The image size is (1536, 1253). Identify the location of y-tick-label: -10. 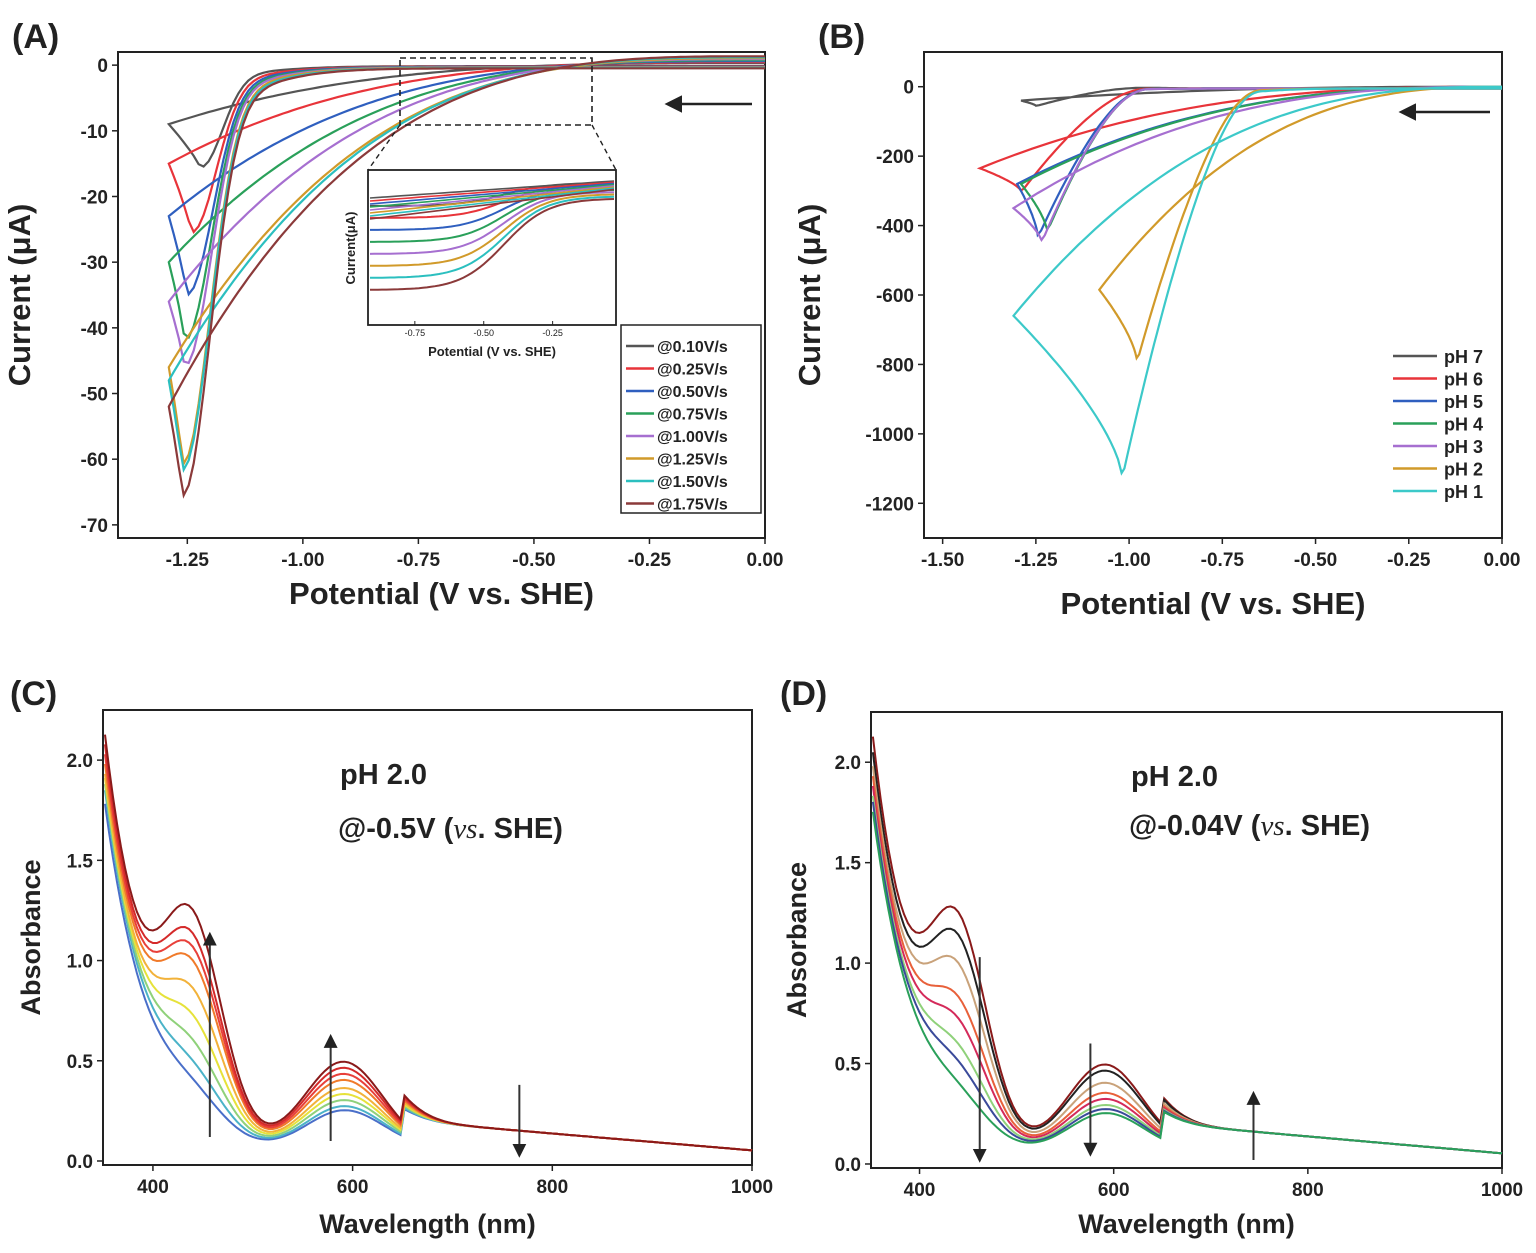
(94, 132).